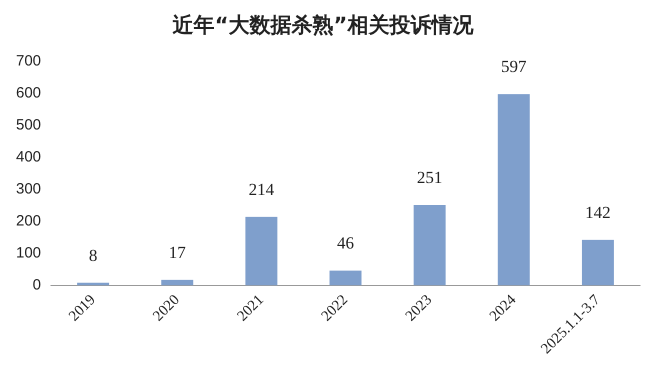 Image resolution: width=660 pixels, height=368 pixels. What do you see at coordinates (37, 285) in the screenshot?
I see `y-tick-label: 0` at bounding box center [37, 285].